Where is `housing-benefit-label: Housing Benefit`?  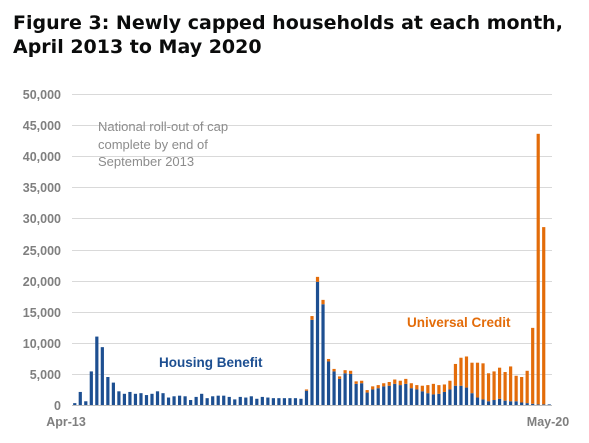 housing-benefit-label: Housing Benefit is located at coordinates (211, 362).